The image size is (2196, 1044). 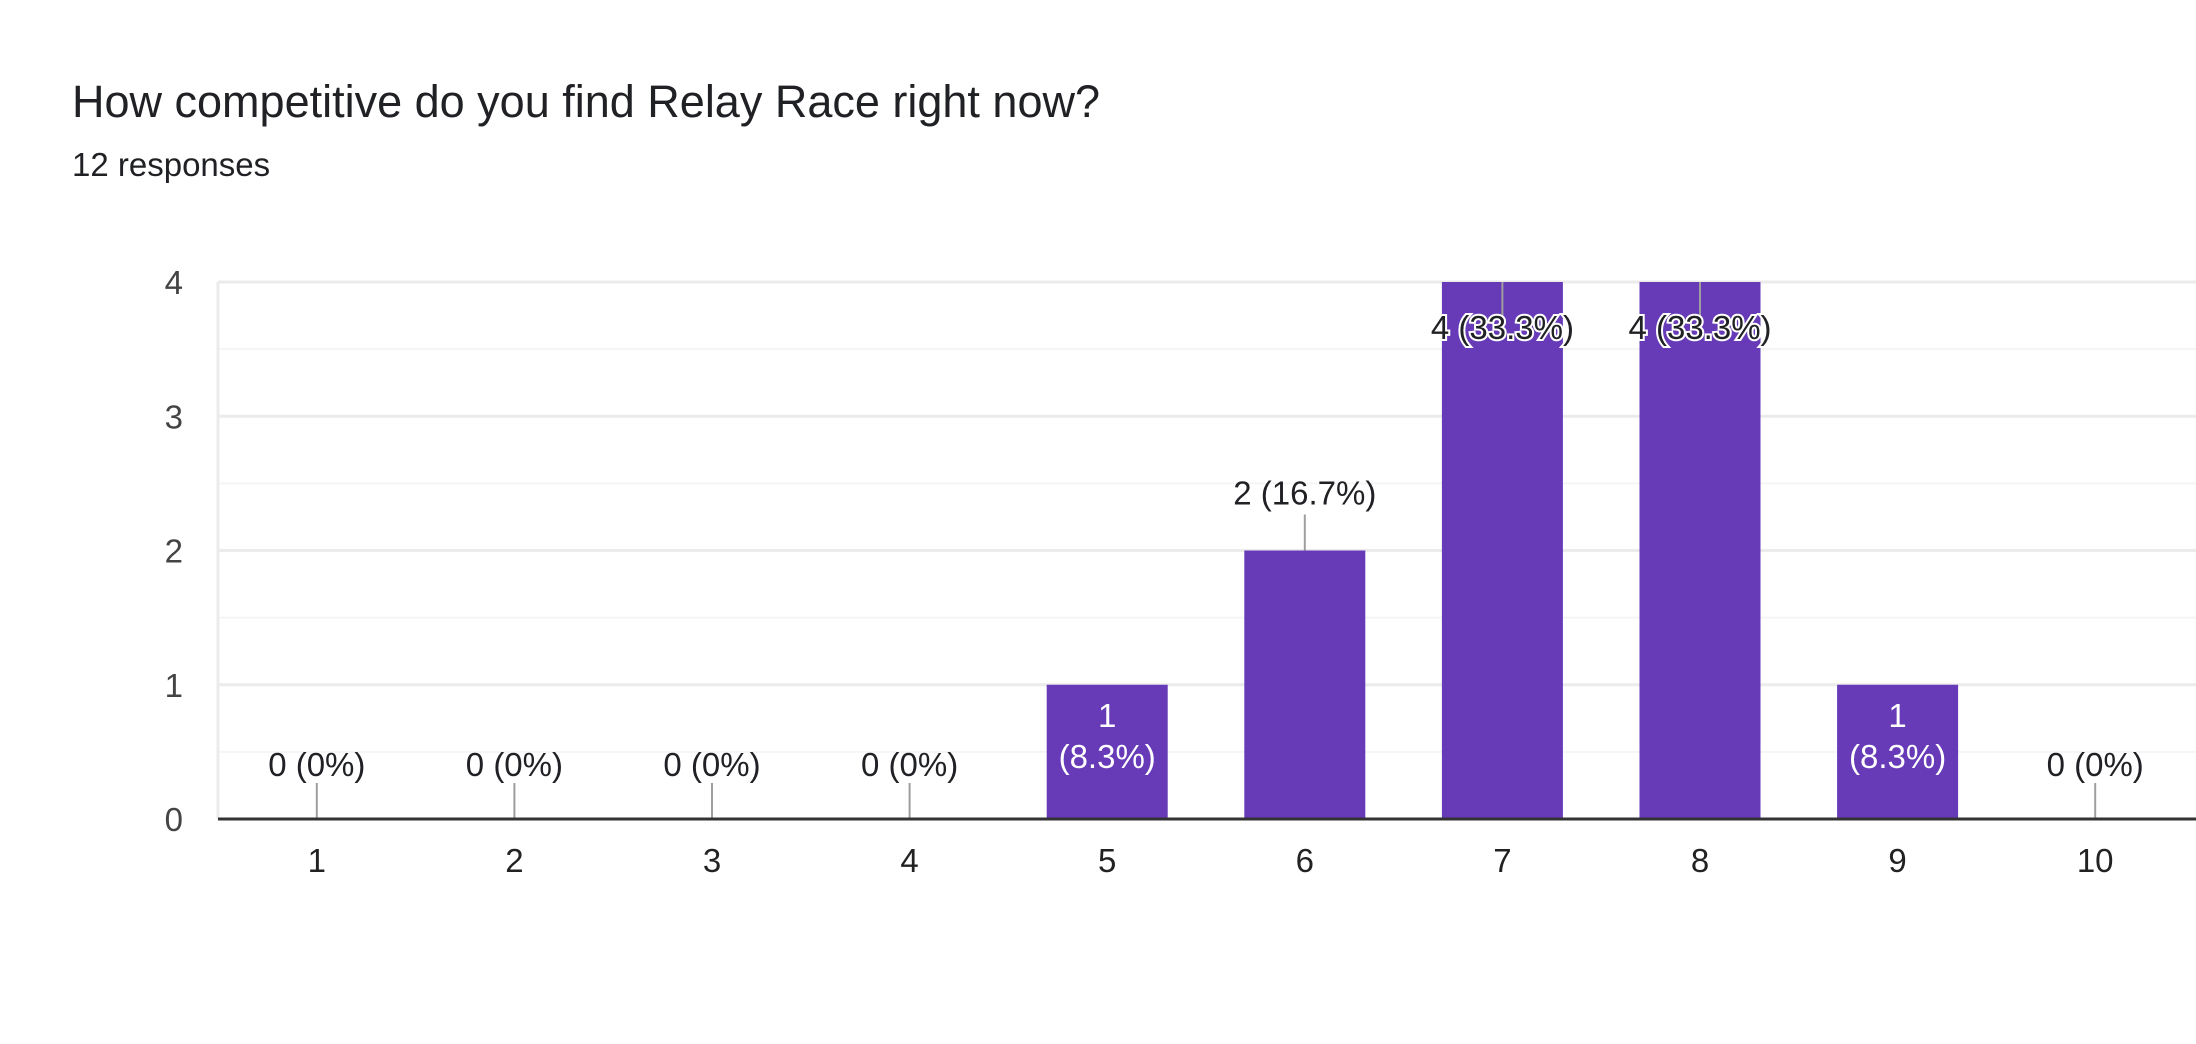 What do you see at coordinates (1107, 860) in the screenshot?
I see `x-tick-label: 5` at bounding box center [1107, 860].